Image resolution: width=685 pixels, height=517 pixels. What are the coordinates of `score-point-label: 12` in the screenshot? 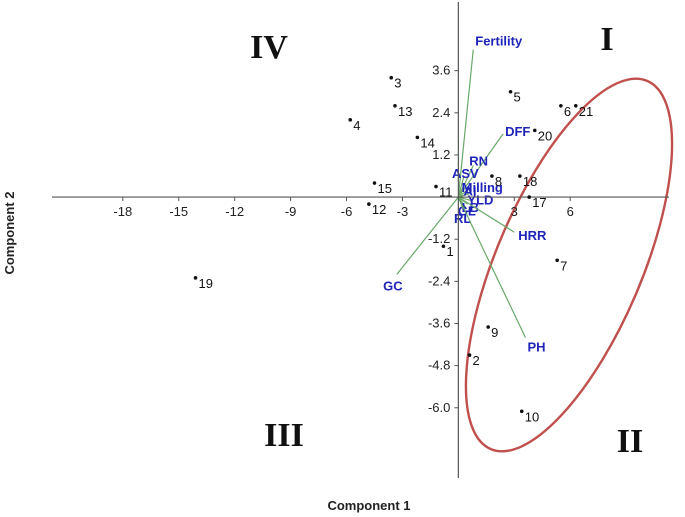 It's located at (379, 209).